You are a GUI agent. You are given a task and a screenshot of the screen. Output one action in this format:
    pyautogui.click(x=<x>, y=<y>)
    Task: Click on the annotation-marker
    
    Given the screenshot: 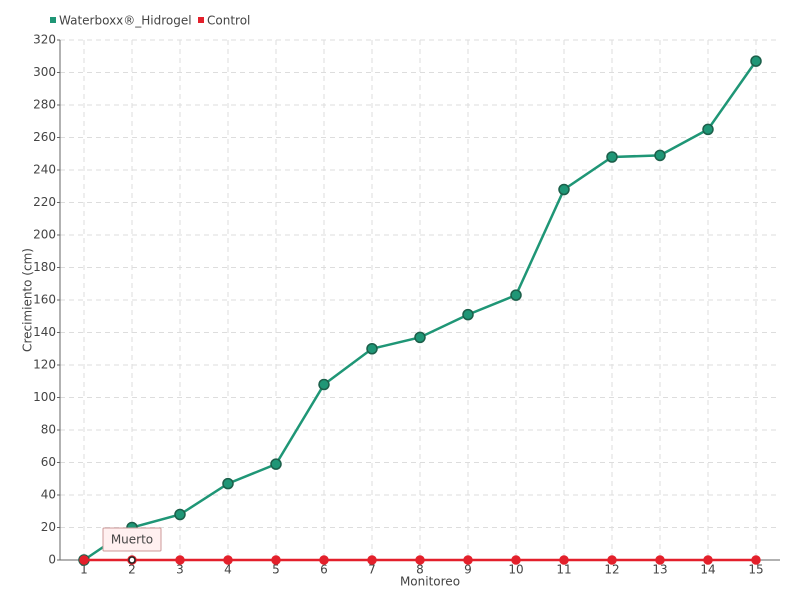 What is the action you would take?
    pyautogui.click(x=132, y=560)
    